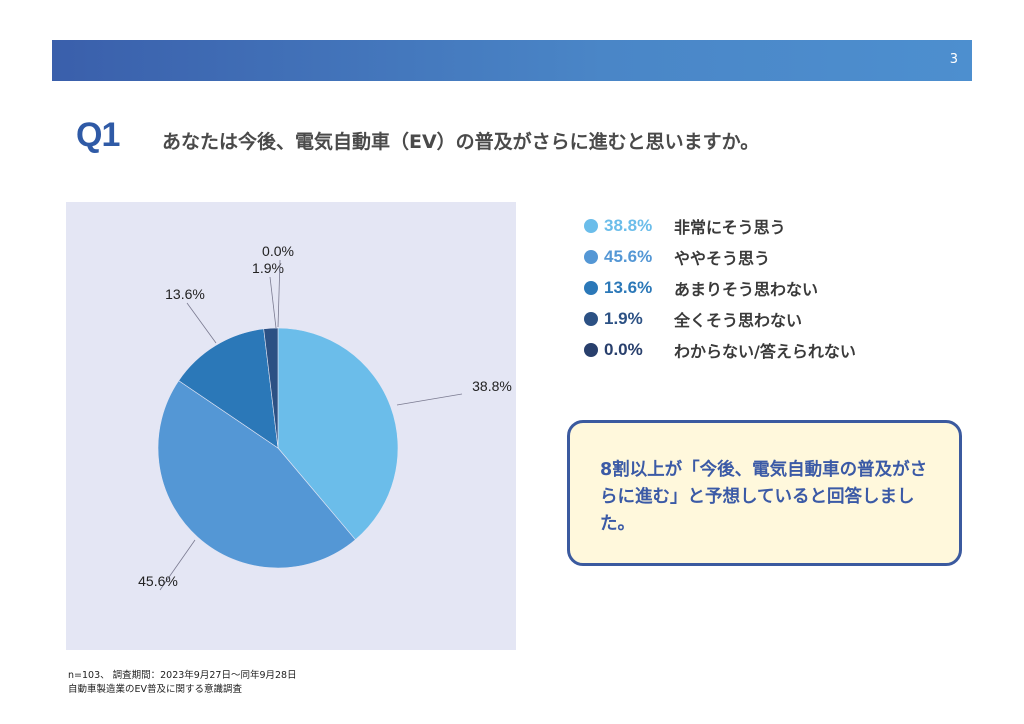 The image size is (1024, 724). What do you see at coordinates (764, 497) in the screenshot?
I see `summary-text: 8割以上が「今後、電気自動車の普及がさらに進む」と予想していると回答しました。` at bounding box center [764, 497].